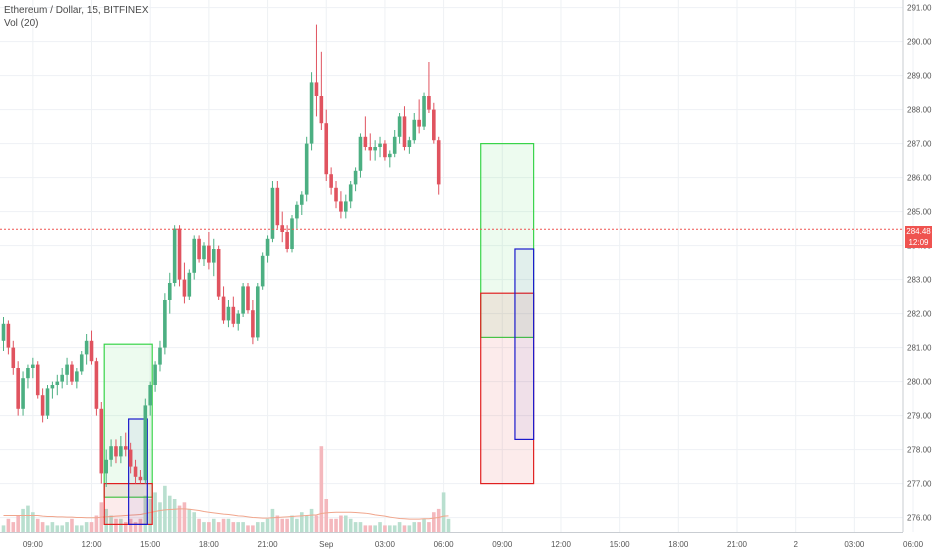 The height and width of the screenshot is (550, 932). What do you see at coordinates (854, 544) in the screenshot?
I see `time-tick-label: 03:00` at bounding box center [854, 544].